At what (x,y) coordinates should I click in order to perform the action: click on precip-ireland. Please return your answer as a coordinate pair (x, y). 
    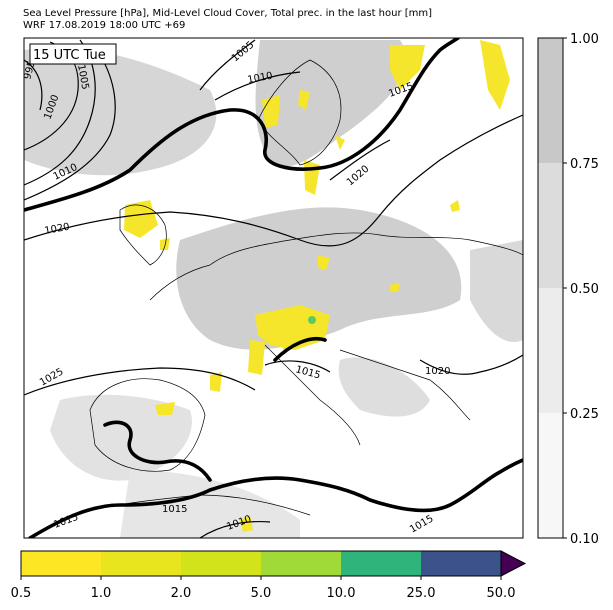
    Looking at the image, I should click on (141, 219).